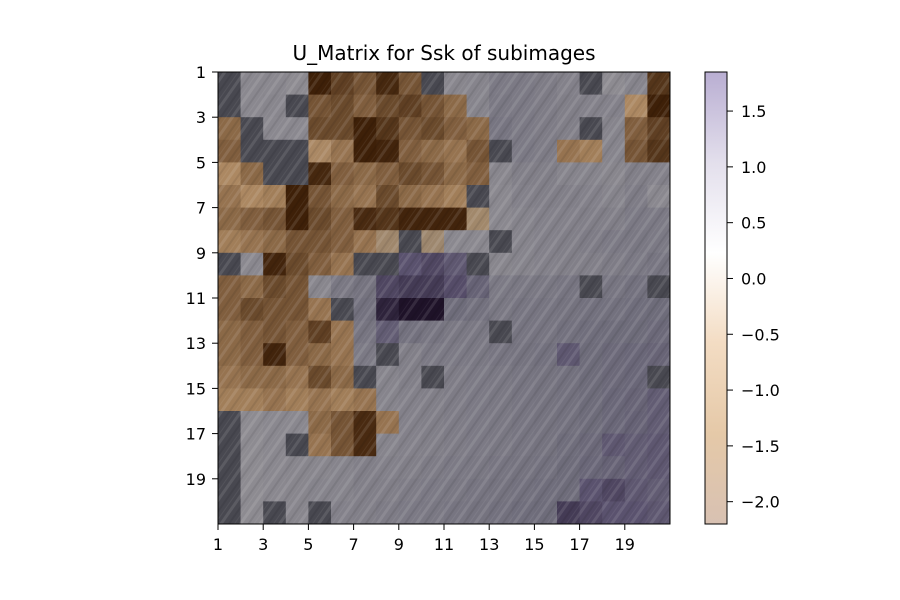 Image resolution: width=900 pixels, height=600 pixels. Describe the element at coordinates (753, 278) in the screenshot. I see `colorbar-tick-label: 0.0` at that location.